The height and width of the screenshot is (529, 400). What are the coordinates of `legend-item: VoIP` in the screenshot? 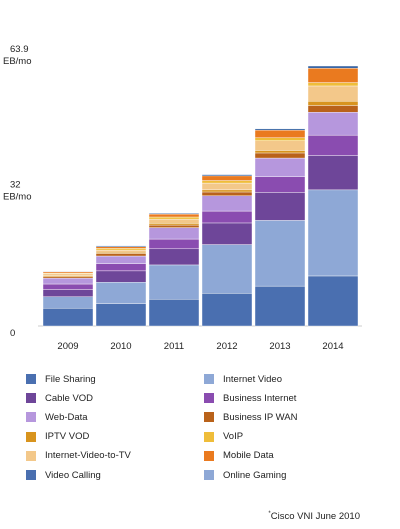 It's located at (223, 437).